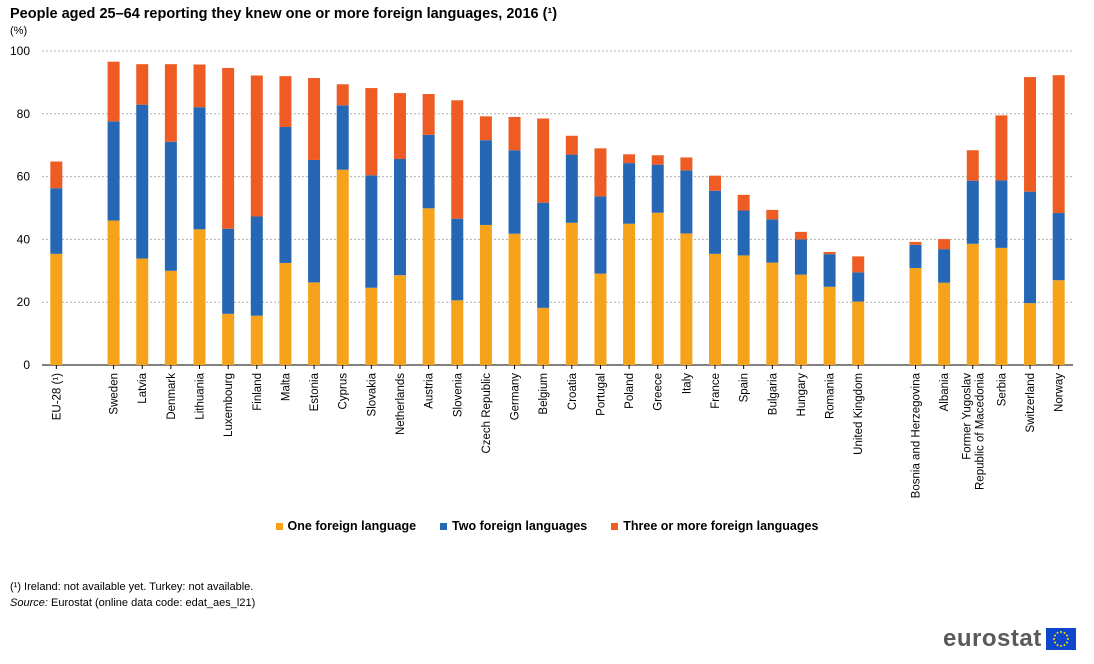 This screenshot has height=664, width=1094. Describe the element at coordinates (20, 51) in the screenshot. I see `y-tick-label: 100` at that location.